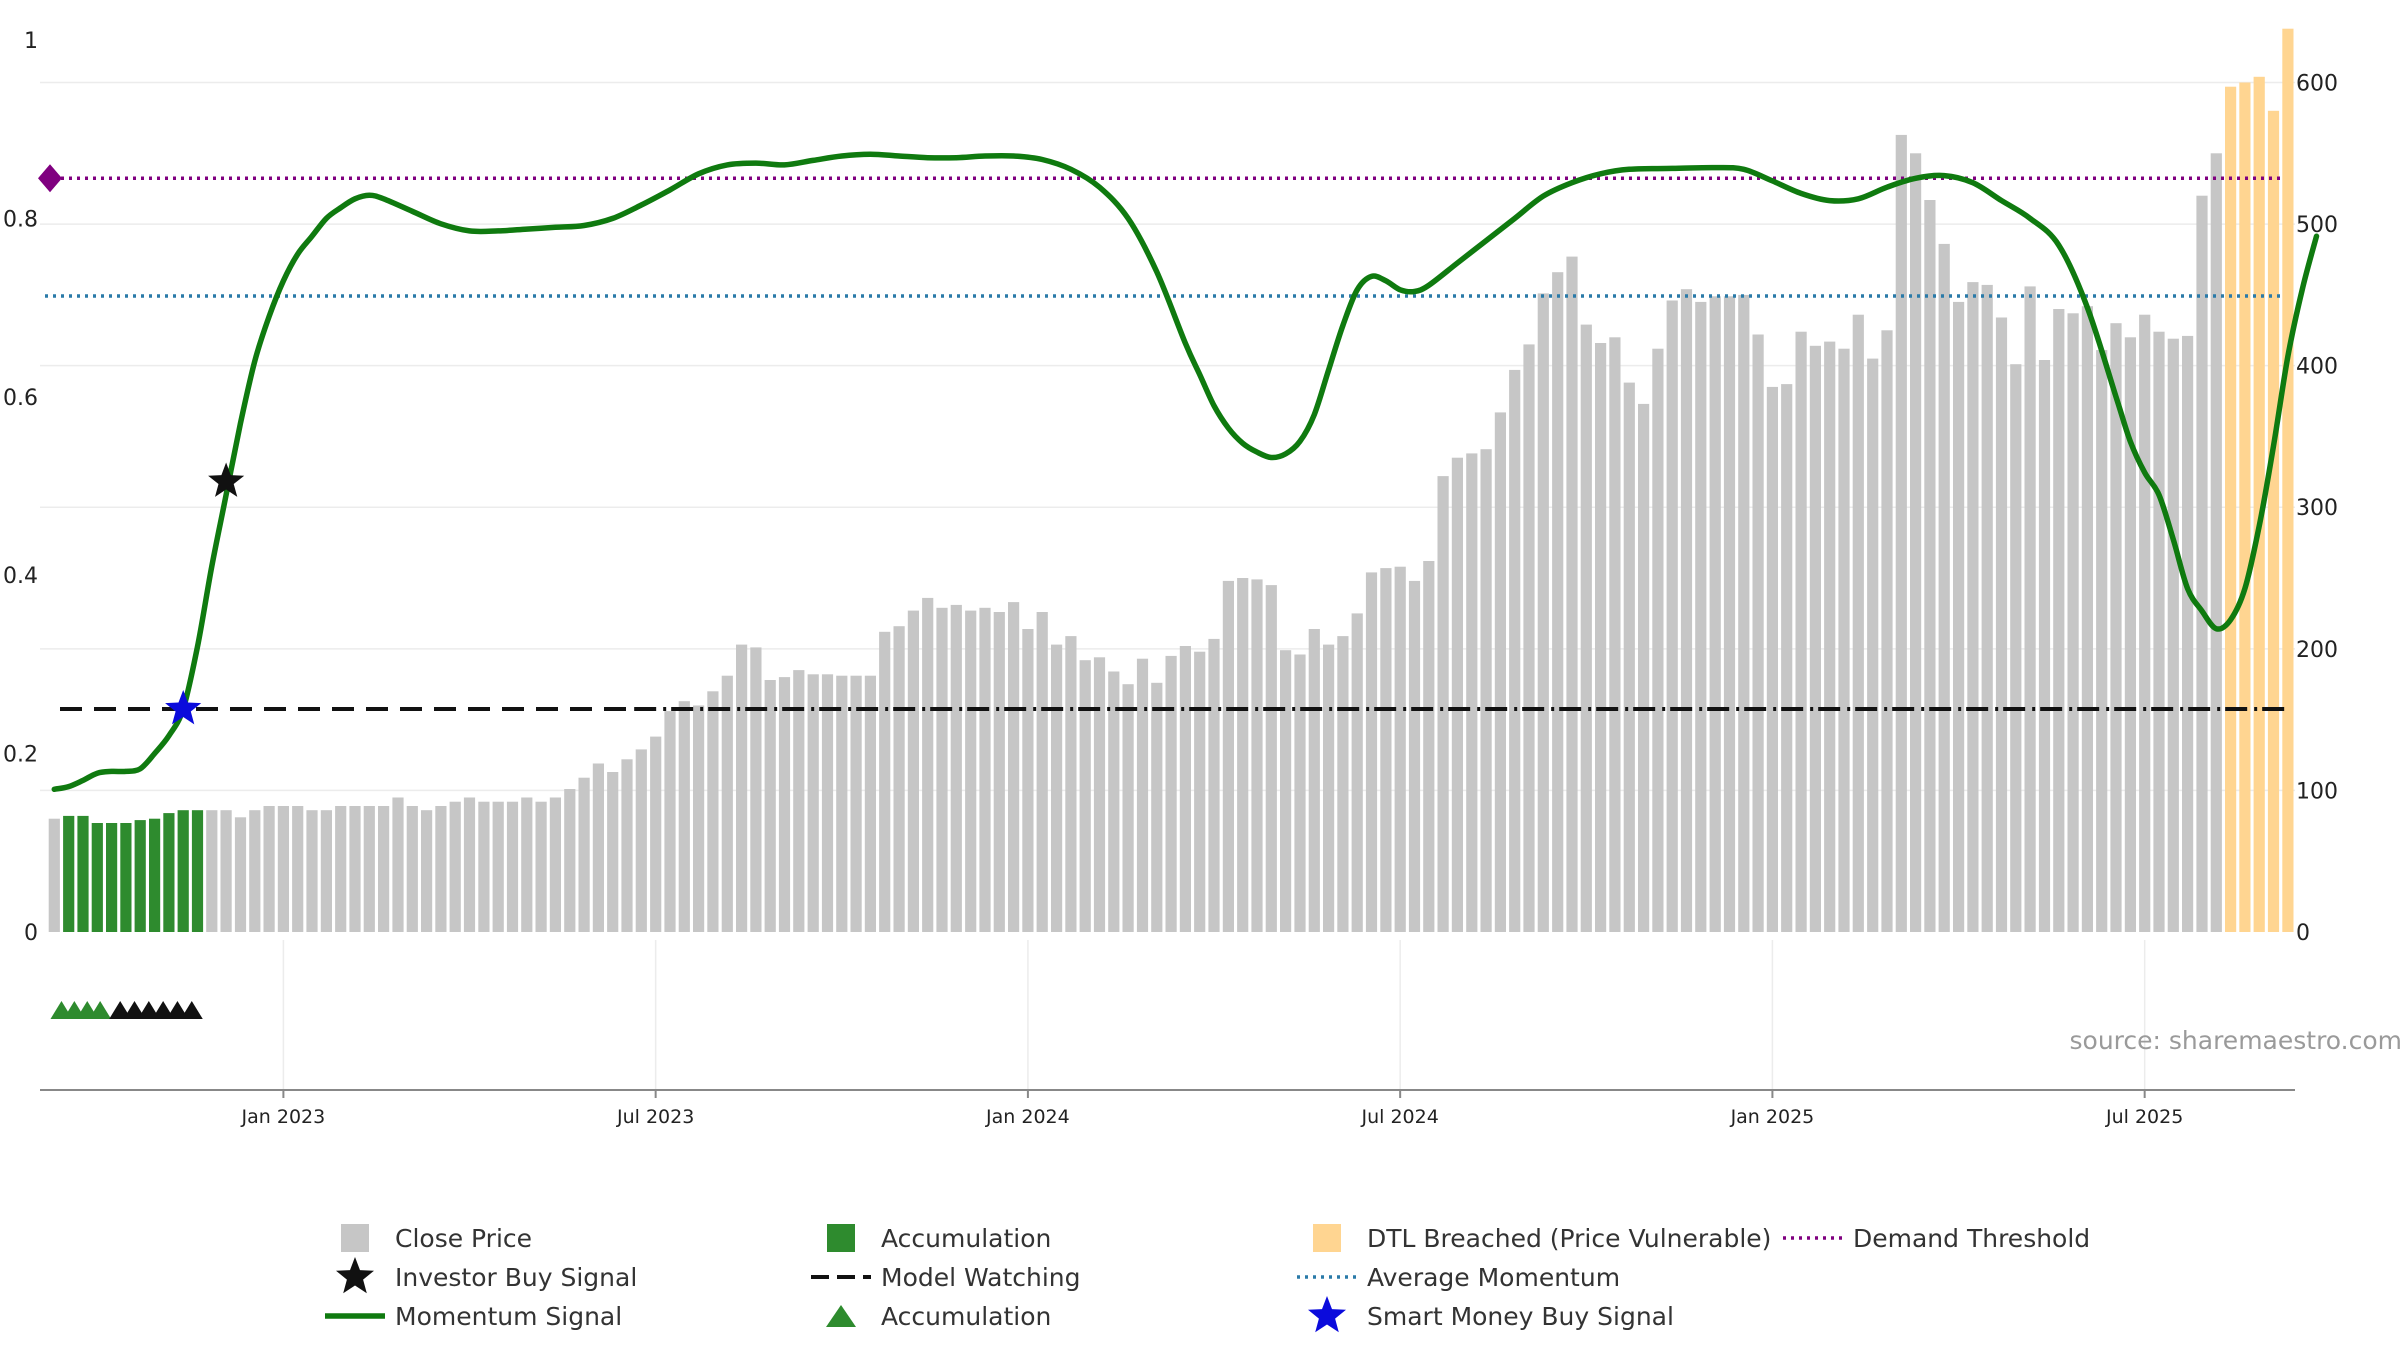 The width and height of the screenshot is (2400, 1350). I want to click on legend-item-model-watching: Model Watching, so click(946, 1277).